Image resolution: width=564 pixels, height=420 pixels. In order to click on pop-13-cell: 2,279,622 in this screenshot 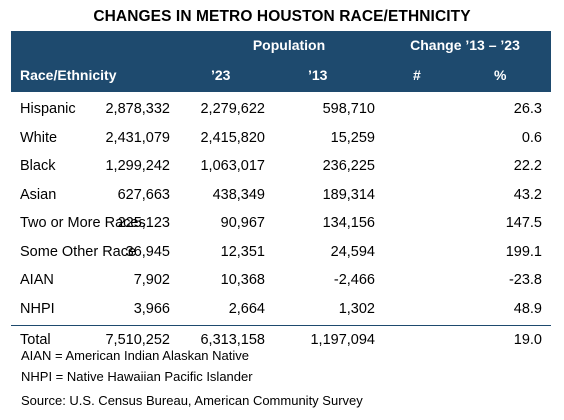, I will do `click(232, 109)`.